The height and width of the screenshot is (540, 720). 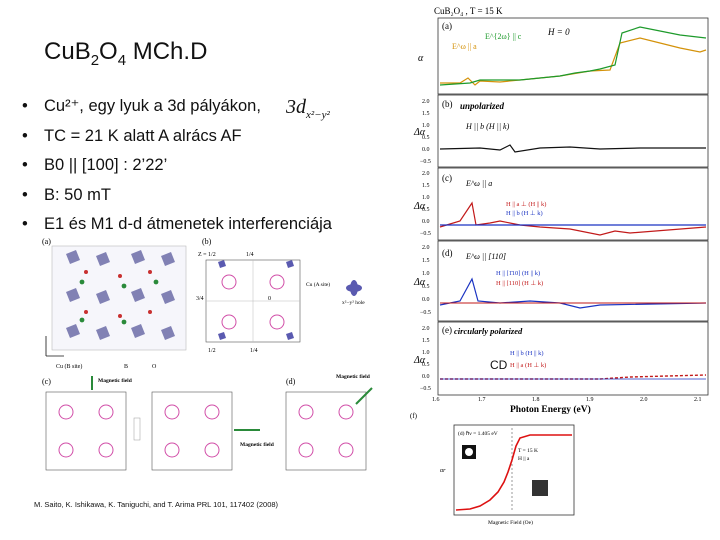 What do you see at coordinates (528, 451) in the screenshot?
I see `inset-temp: T = 15 K` at bounding box center [528, 451].